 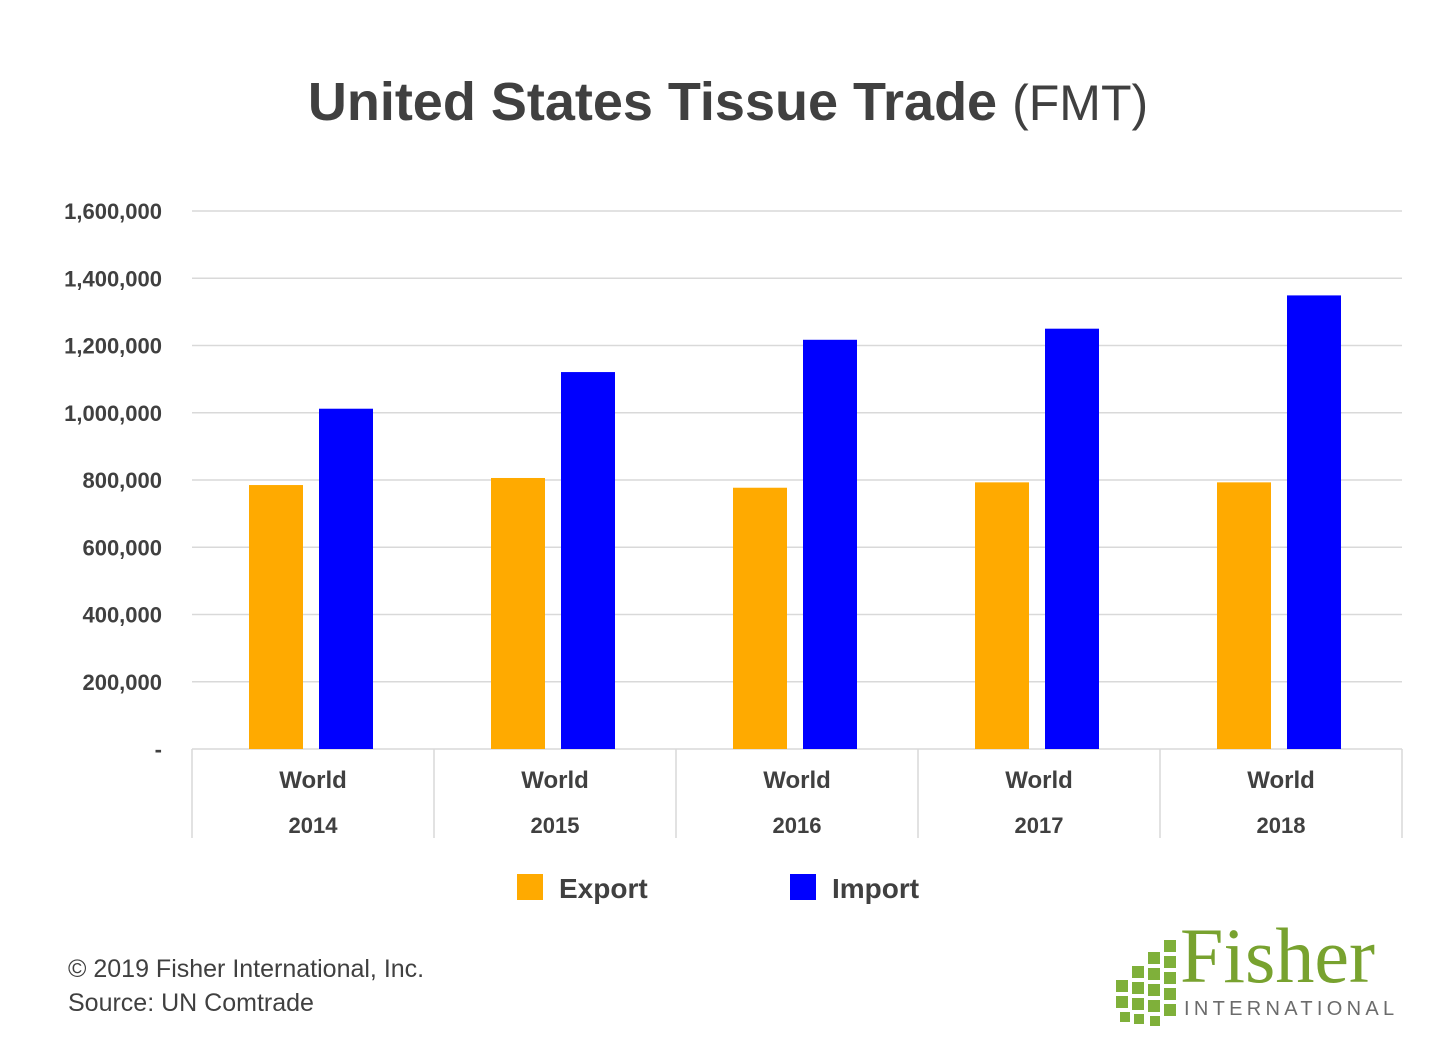 I want to click on x-category-year-label: 2018, so click(x=1281, y=825).